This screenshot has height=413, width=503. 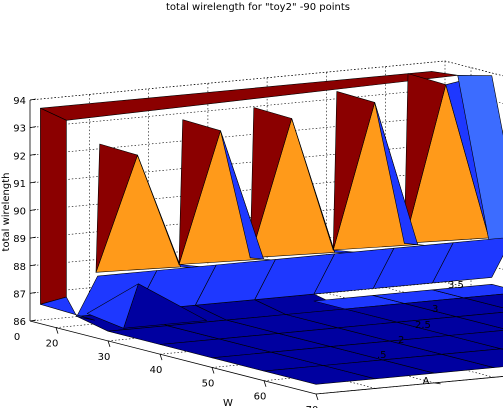 What do you see at coordinates (19, 294) in the screenshot?
I see `z-tick-label: 87` at bounding box center [19, 294].